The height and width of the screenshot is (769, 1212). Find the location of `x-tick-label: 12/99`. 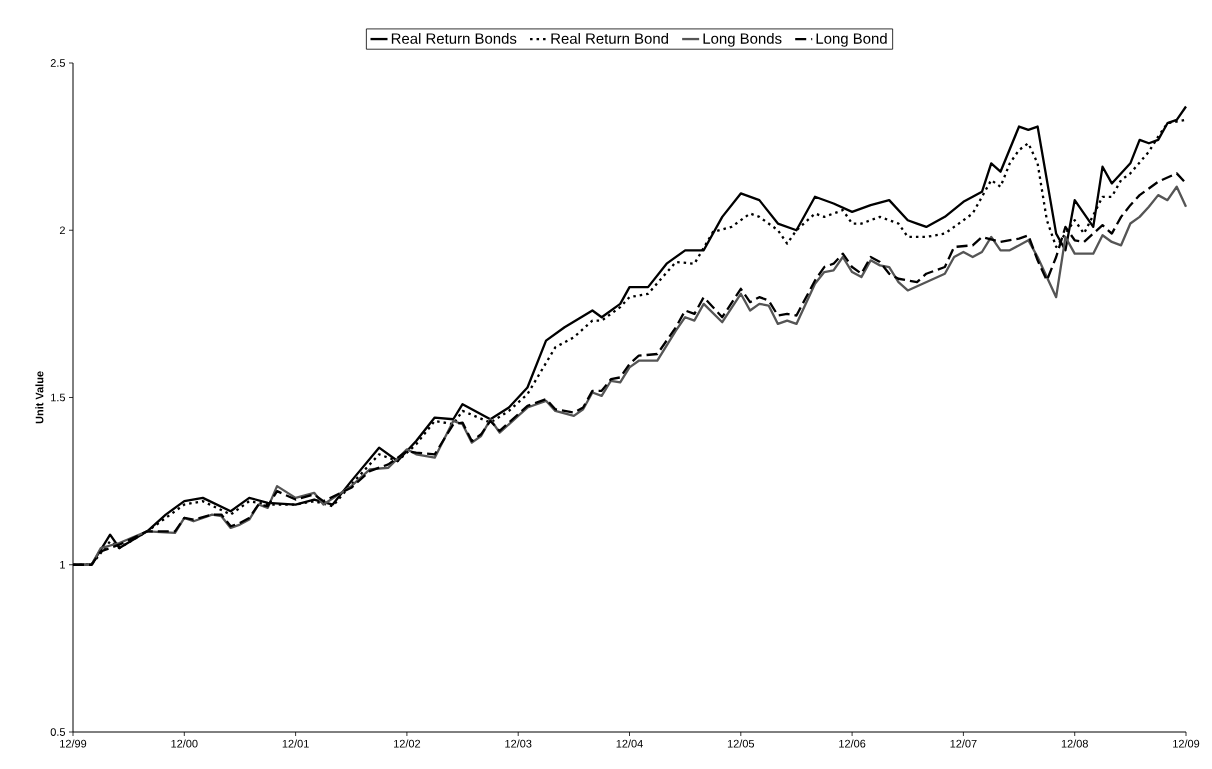

x-tick-label: 12/99 is located at coordinates (73, 743).